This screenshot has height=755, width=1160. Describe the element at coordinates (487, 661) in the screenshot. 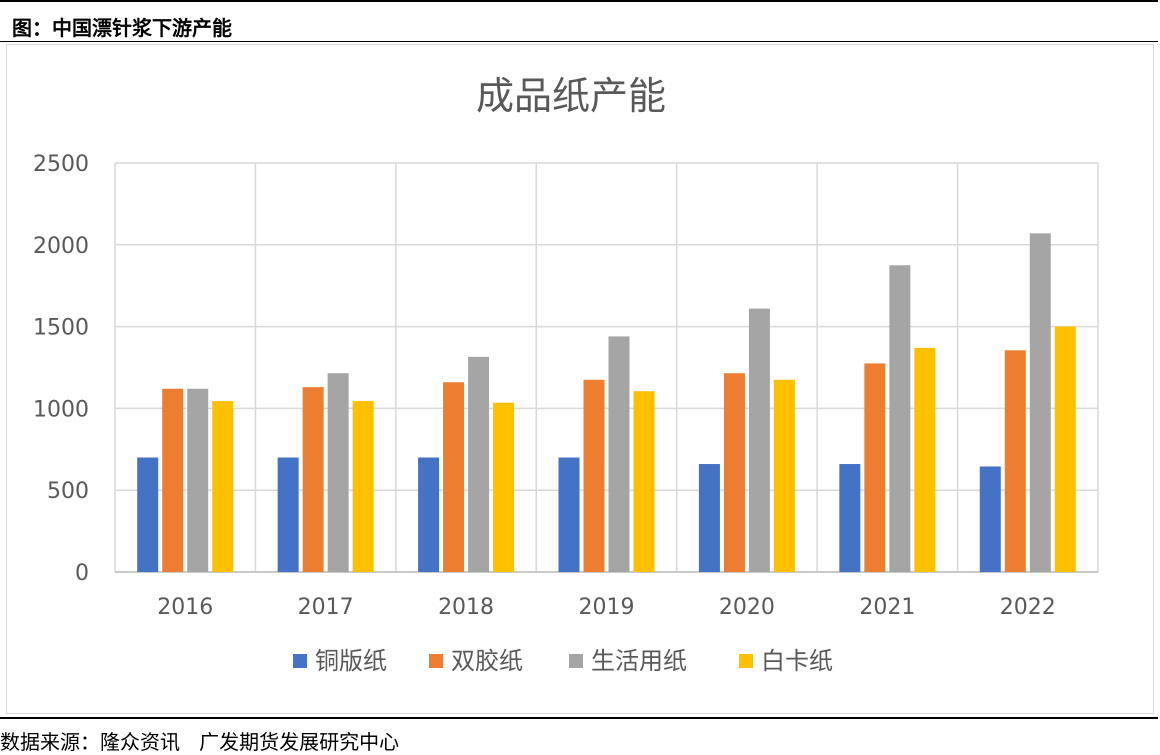

I see `legend-label: 双胶纸` at that location.